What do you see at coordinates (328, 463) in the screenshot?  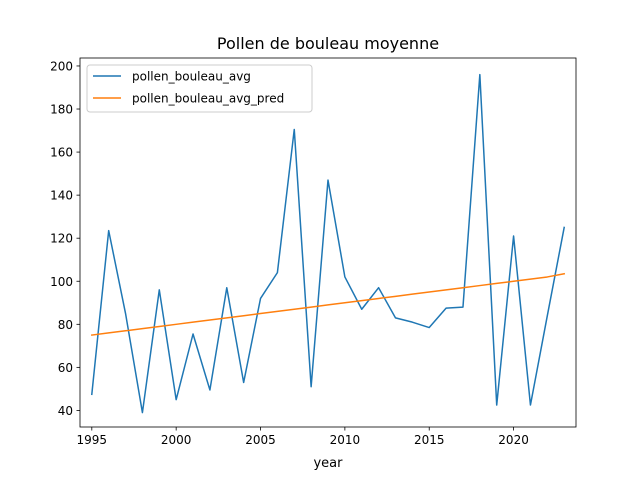 I see `x-axis-label: year` at bounding box center [328, 463].